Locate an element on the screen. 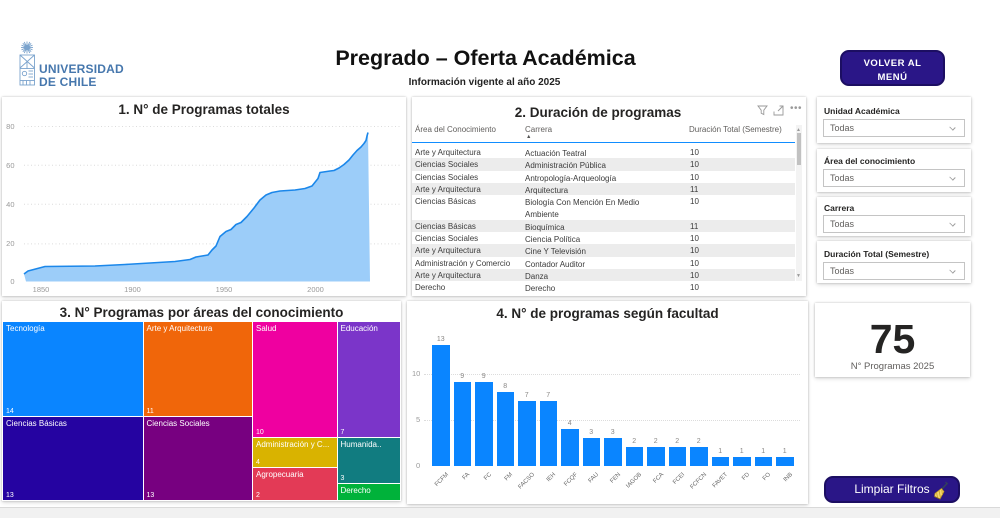  svg-text: 60 is located at coordinates (10, 165).